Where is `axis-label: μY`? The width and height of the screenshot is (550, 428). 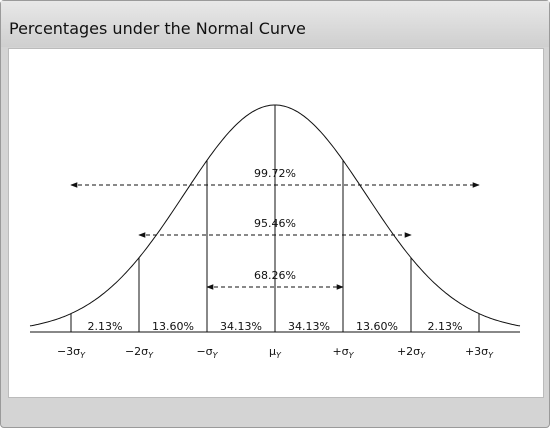
axis-label: μY is located at coordinates (275, 352).